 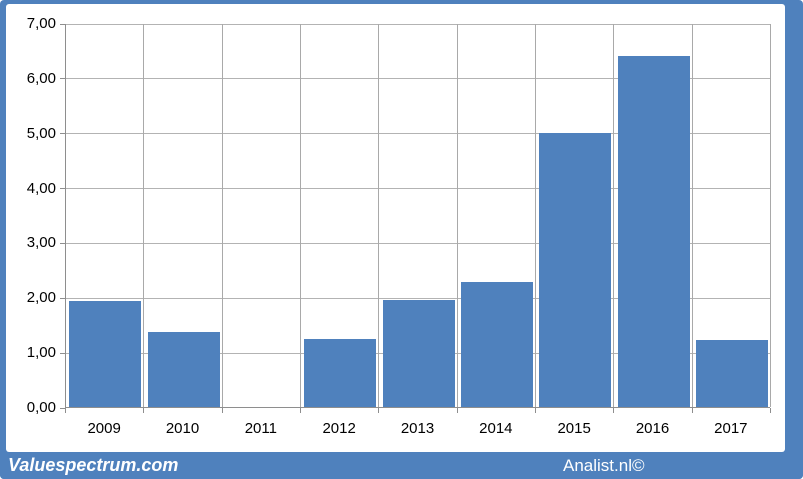 What do you see at coordinates (41, 133) in the screenshot?
I see `y-tick-label: 5,00` at bounding box center [41, 133].